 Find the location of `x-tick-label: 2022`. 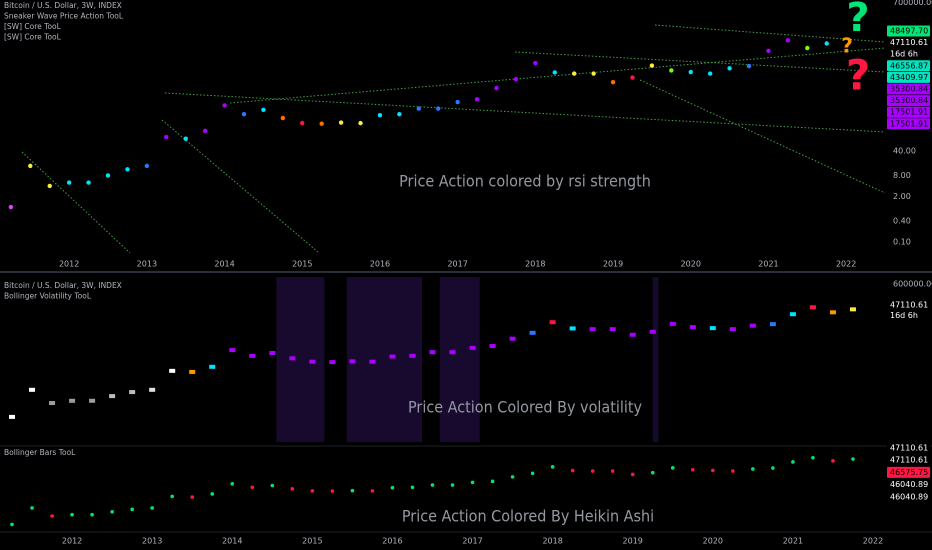

x-tick-label: 2022 is located at coordinates (846, 264).